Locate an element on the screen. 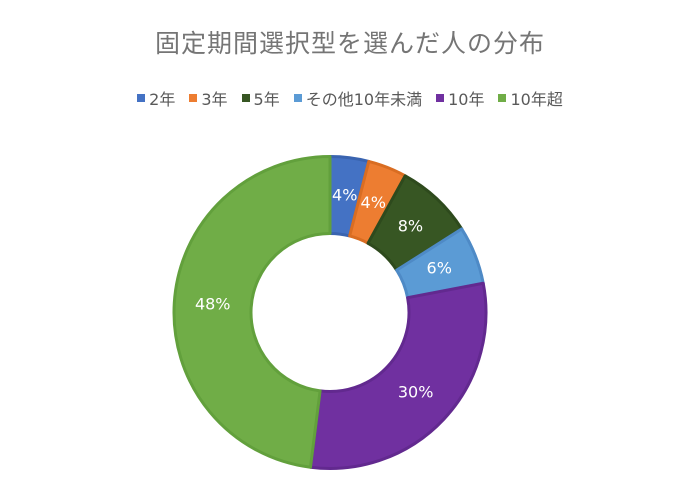 Image resolution: width=700 pixels, height=500 pixels. legend-label: 5年 is located at coordinates (266, 99).